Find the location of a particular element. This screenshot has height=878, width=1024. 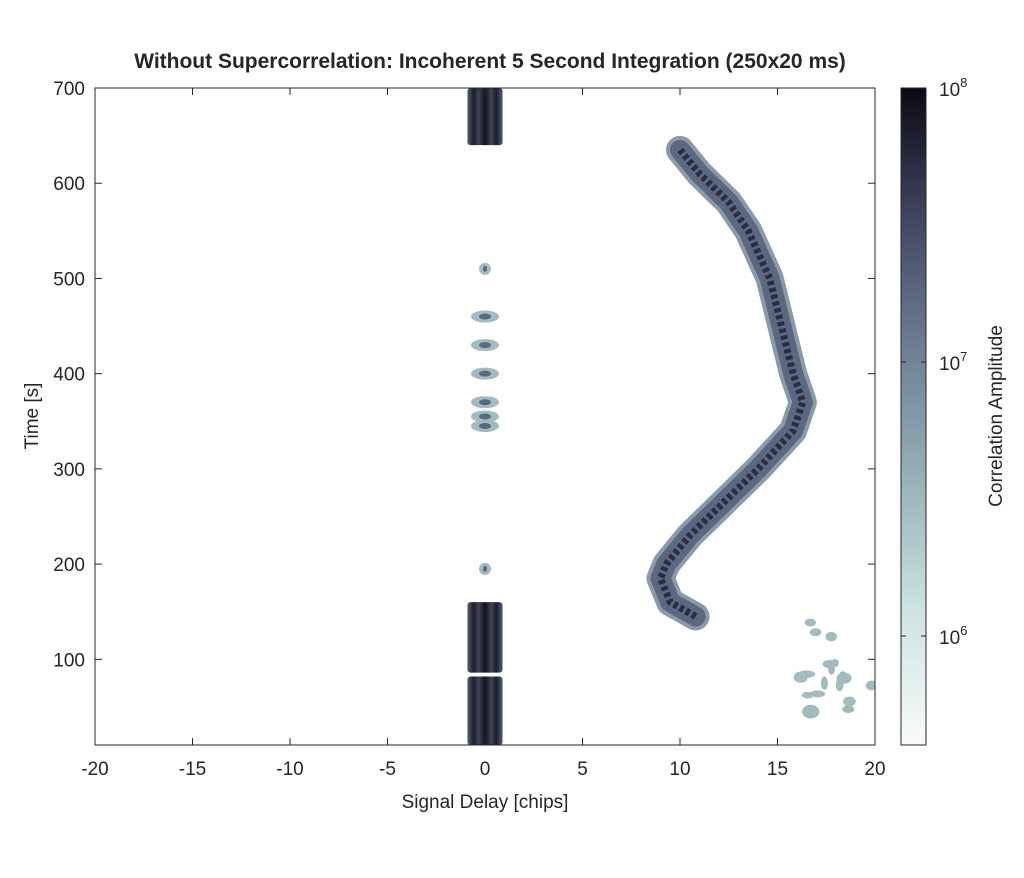

y-tick-label: 700 is located at coordinates (69, 89).